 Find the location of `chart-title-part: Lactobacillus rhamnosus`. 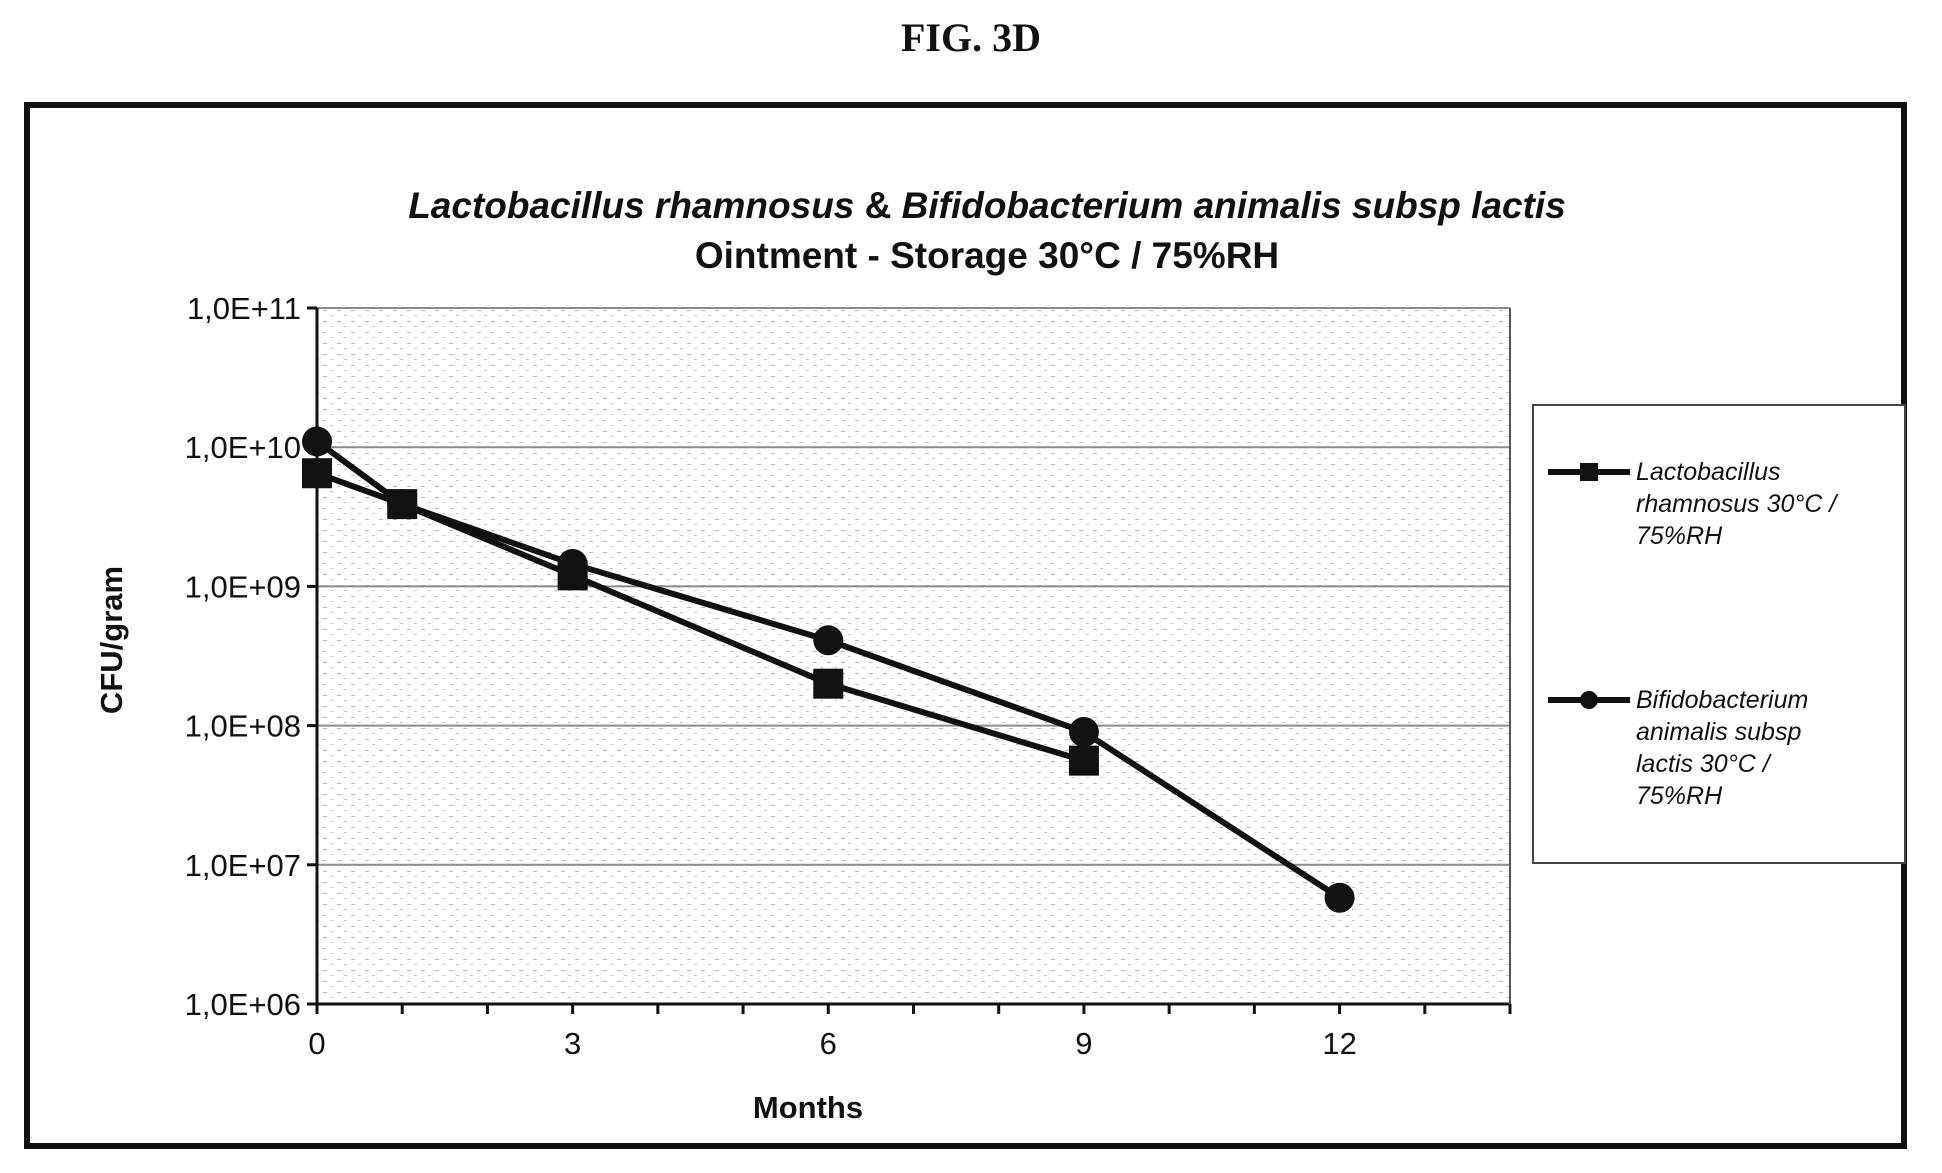

chart-title-part: Lactobacillus rhamnosus is located at coordinates (631, 205).